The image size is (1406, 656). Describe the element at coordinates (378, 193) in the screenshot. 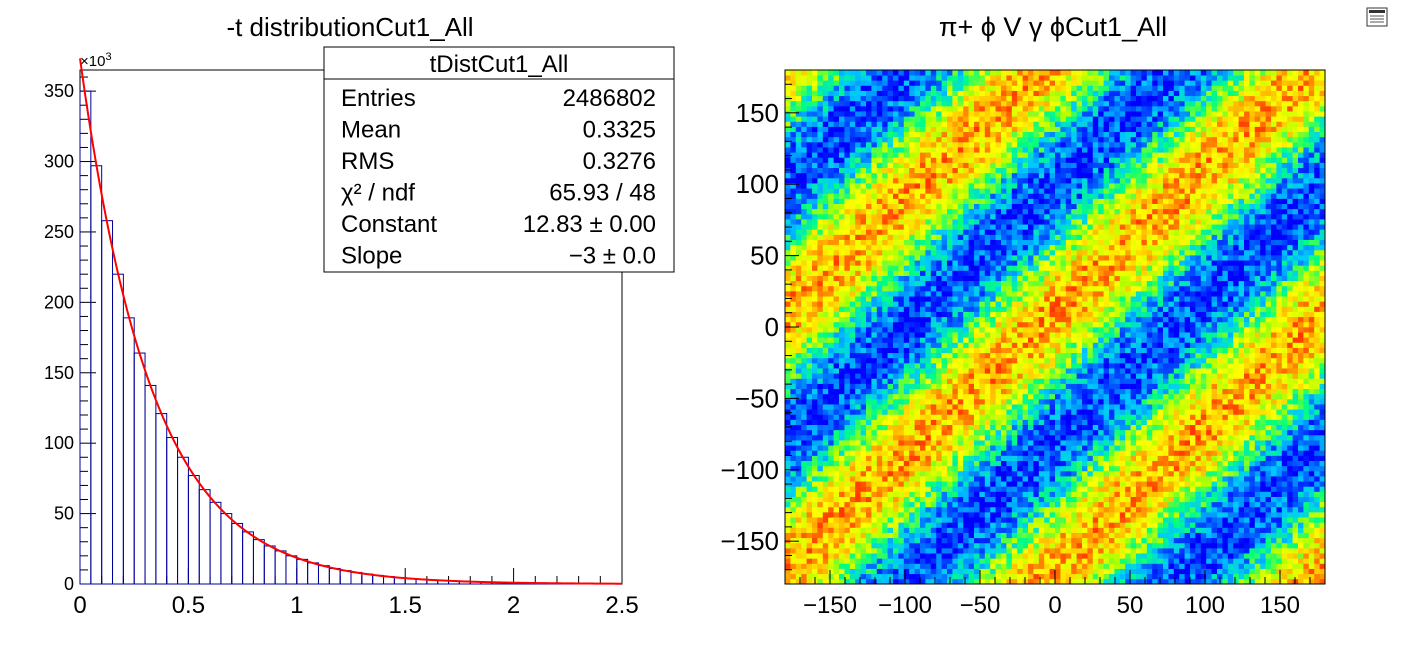

I see `stats-row-label: χ² / ndf` at that location.